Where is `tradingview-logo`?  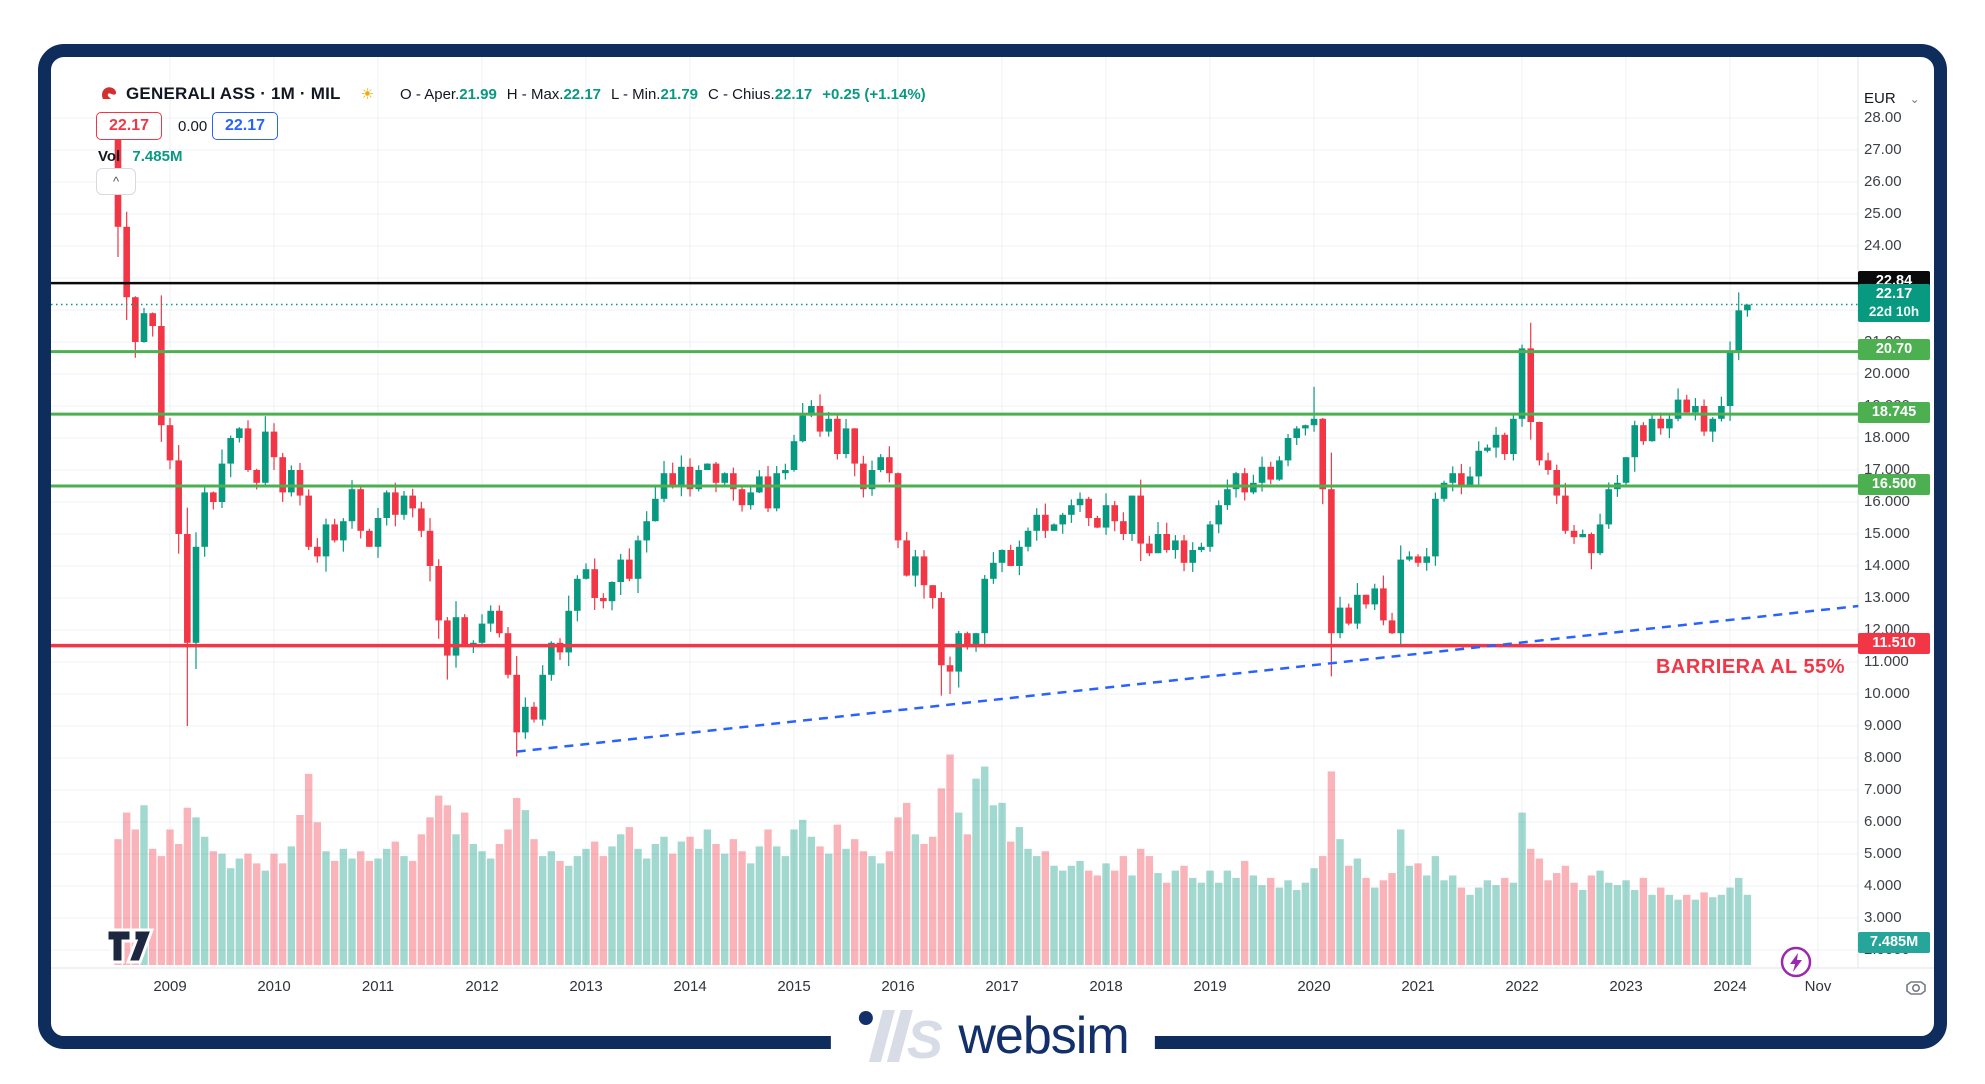 tradingview-logo is located at coordinates (130, 947).